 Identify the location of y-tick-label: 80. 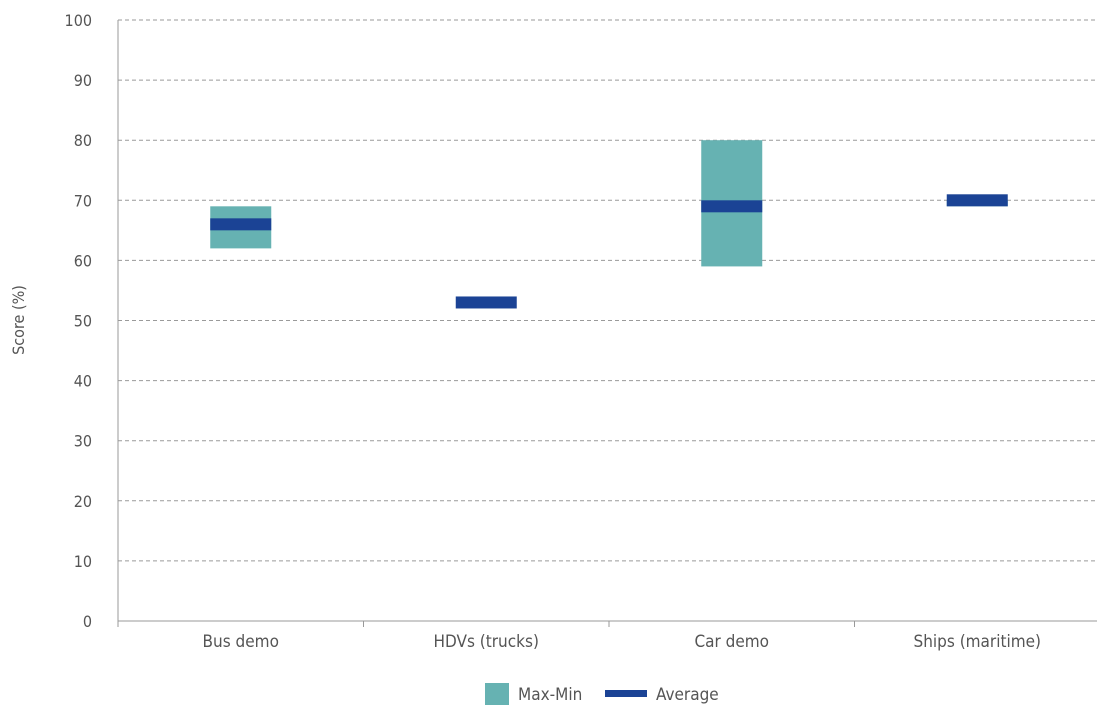
(83, 140).